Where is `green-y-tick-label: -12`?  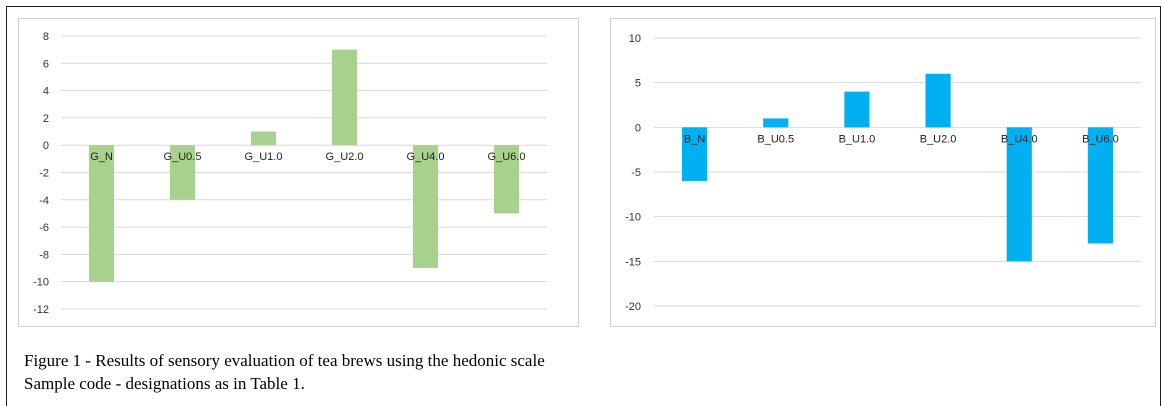
green-y-tick-label: -12 is located at coordinates (41, 310).